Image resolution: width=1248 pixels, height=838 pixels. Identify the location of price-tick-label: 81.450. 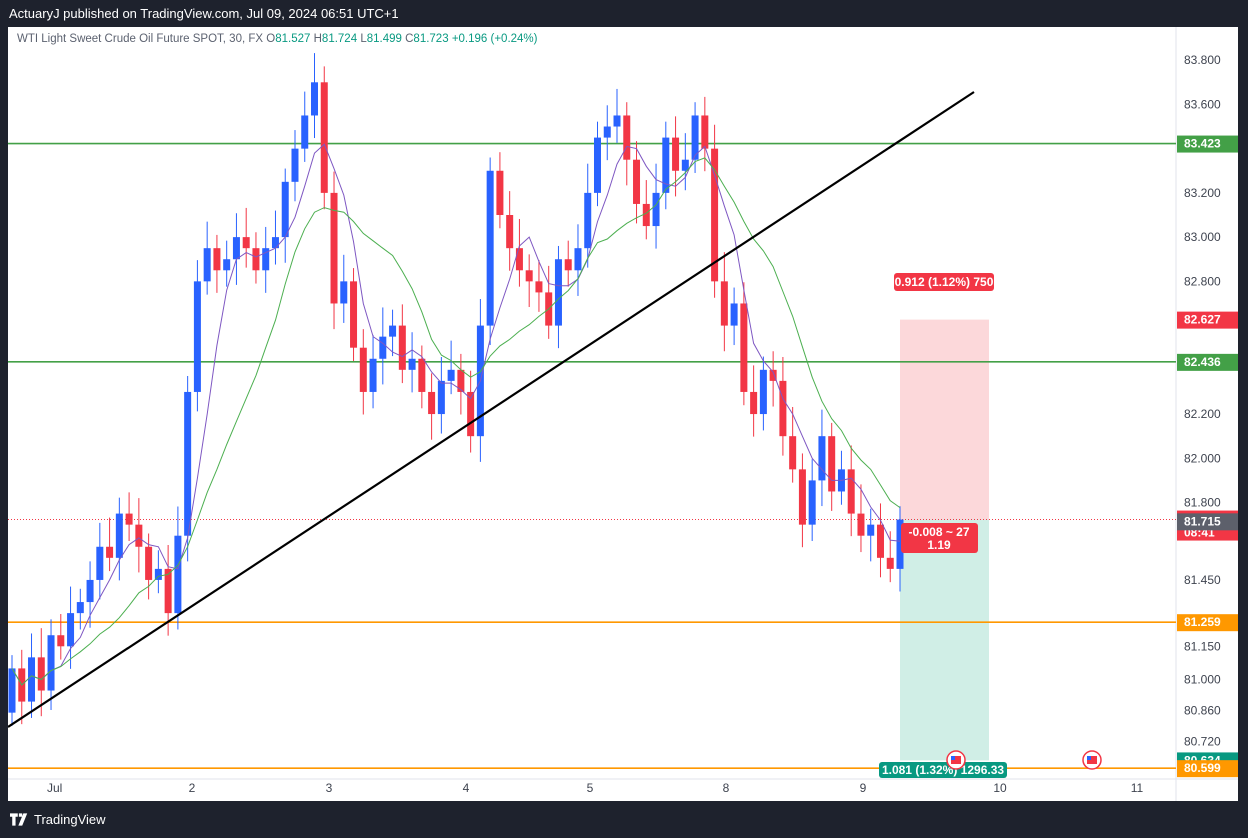
(1202, 580).